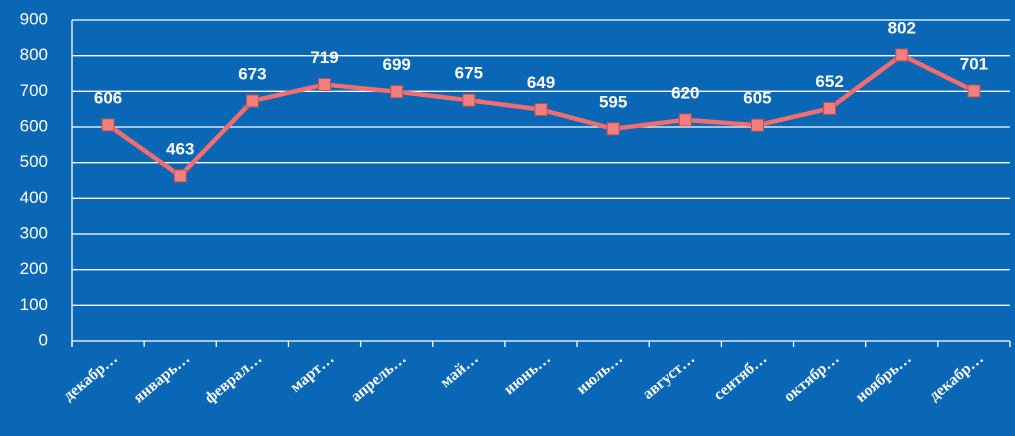 The width and height of the screenshot is (1015, 436). I want to click on y-tick-label: 300, so click(34, 232).